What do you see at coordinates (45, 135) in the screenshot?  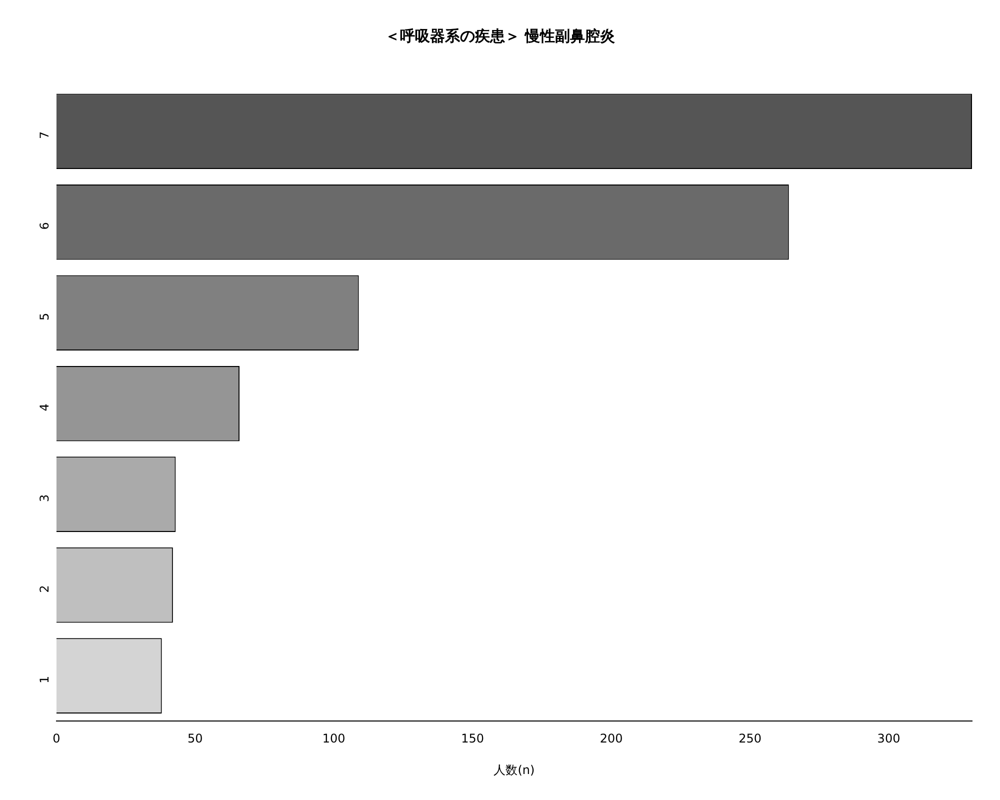 I see `y-tick-label: 7` at bounding box center [45, 135].